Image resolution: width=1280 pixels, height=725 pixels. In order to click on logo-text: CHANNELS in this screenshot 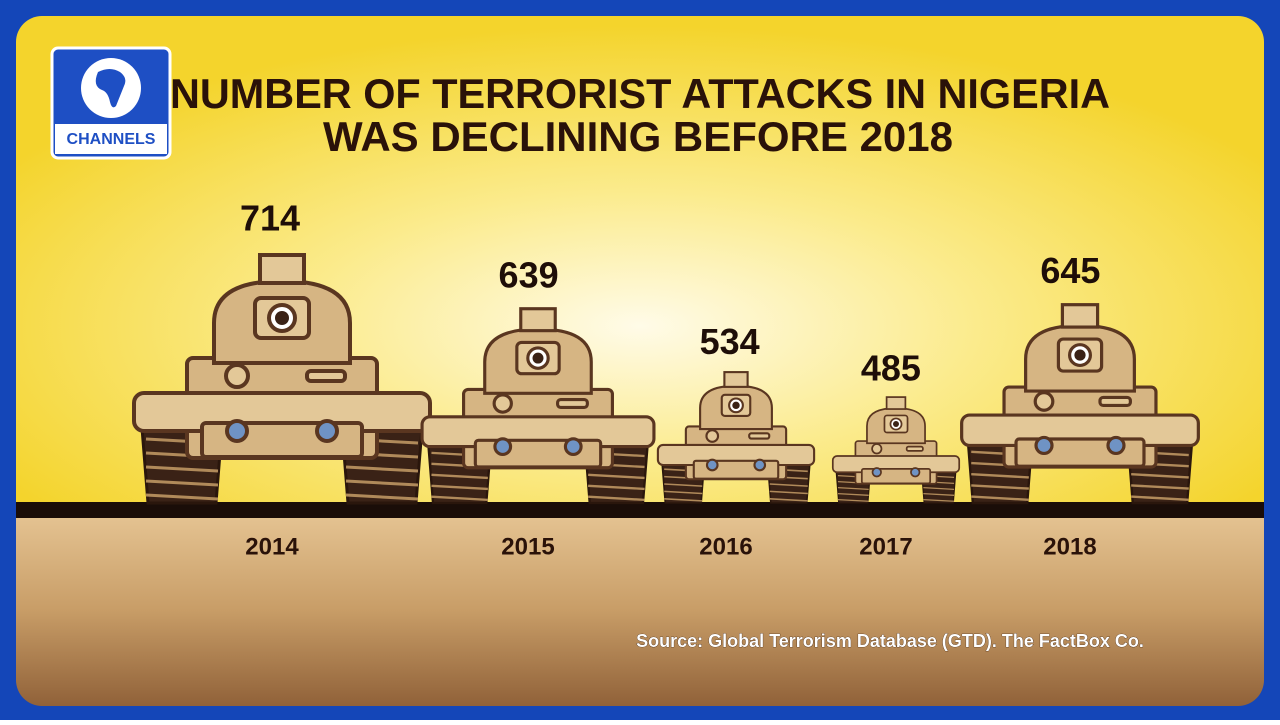, I will do `click(111, 139)`.